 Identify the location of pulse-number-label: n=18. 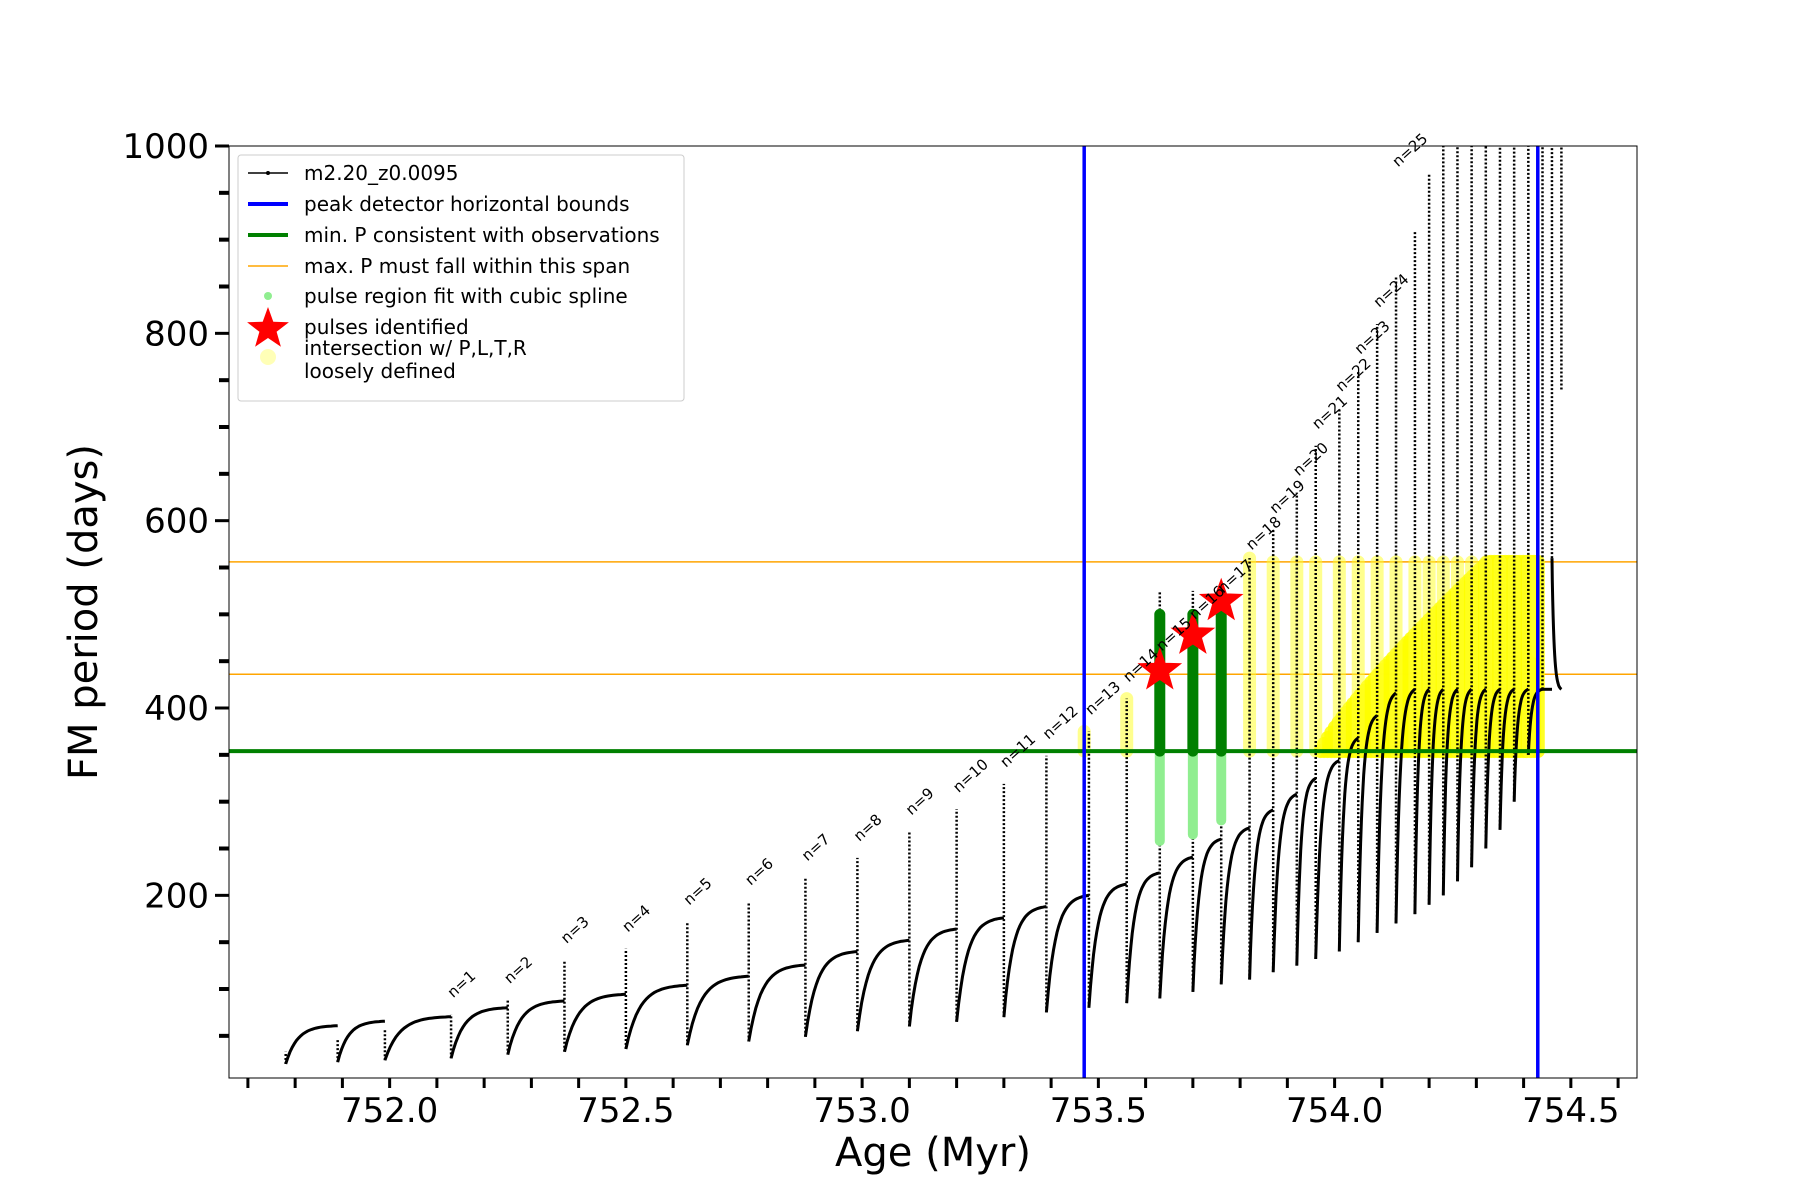
(1263, 533).